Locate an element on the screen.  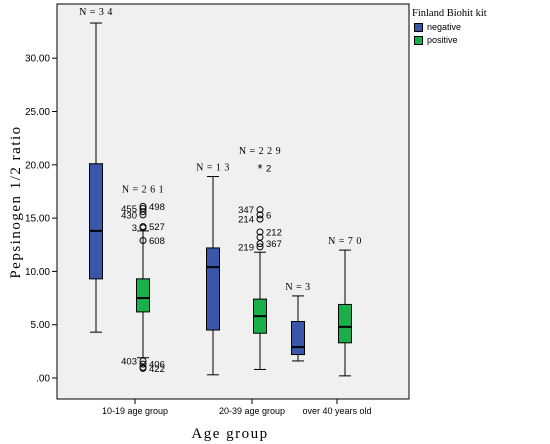
outlier-label: 3 is located at coordinates (134, 228).